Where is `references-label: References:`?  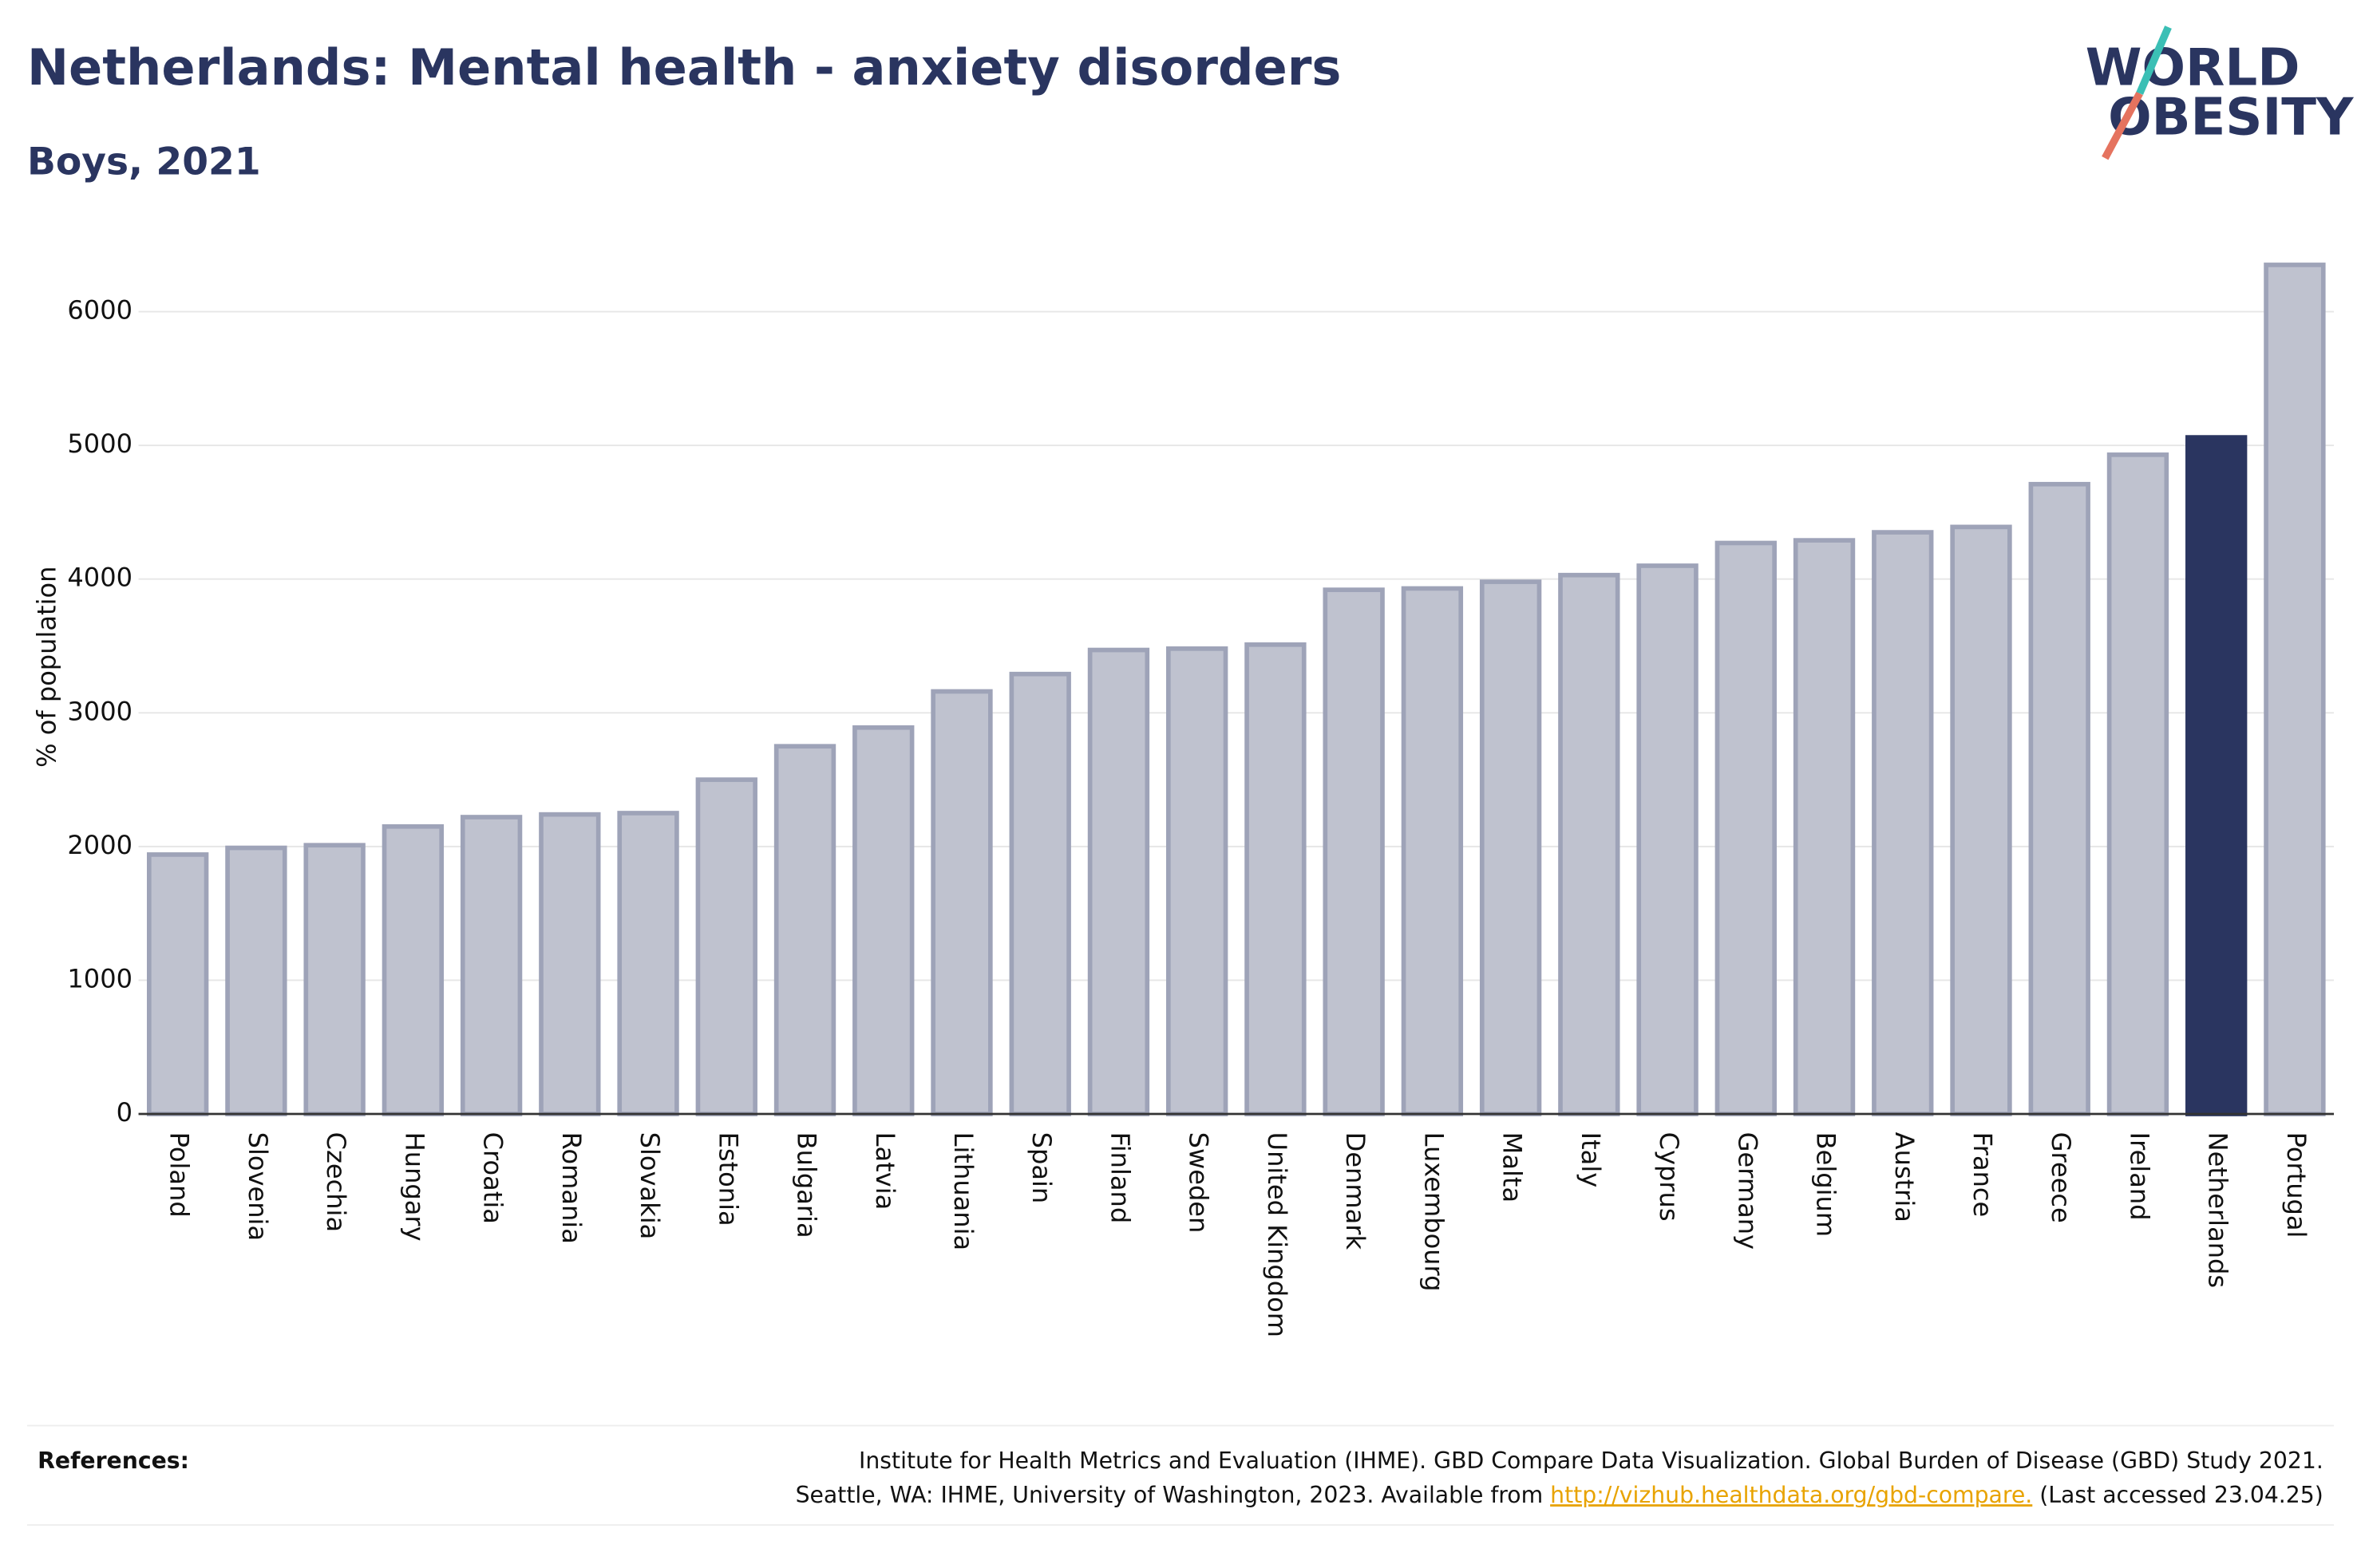 references-label: References: is located at coordinates (113, 1461).